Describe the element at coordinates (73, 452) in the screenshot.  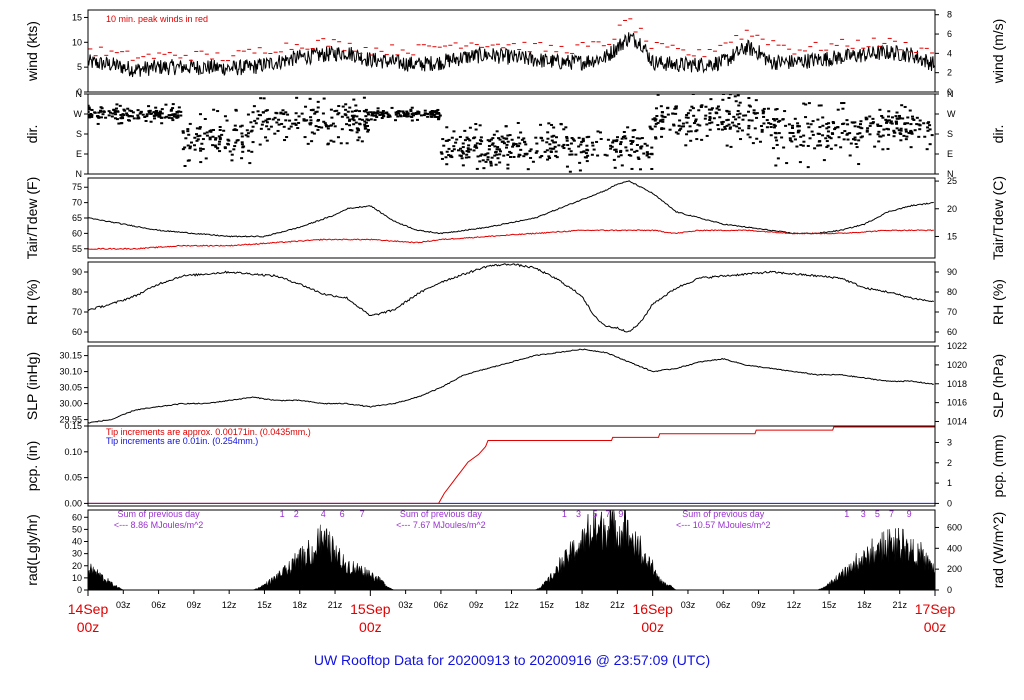
I see `y-tick-label: 0.10` at that location.